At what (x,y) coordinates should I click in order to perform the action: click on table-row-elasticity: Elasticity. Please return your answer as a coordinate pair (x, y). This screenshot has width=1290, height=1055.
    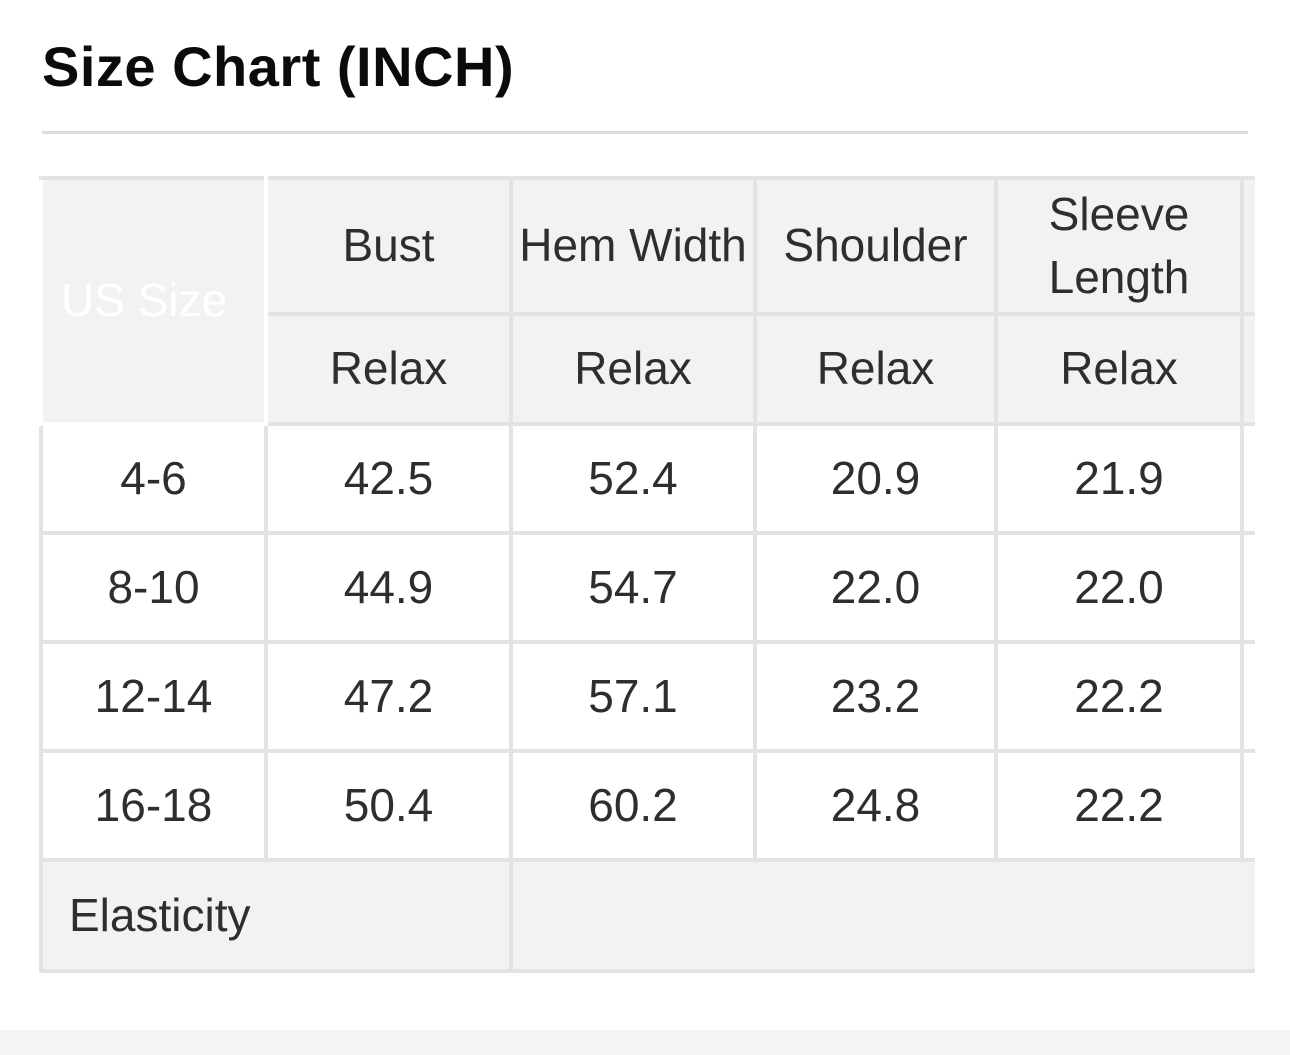
    Looking at the image, I should click on (647, 915).